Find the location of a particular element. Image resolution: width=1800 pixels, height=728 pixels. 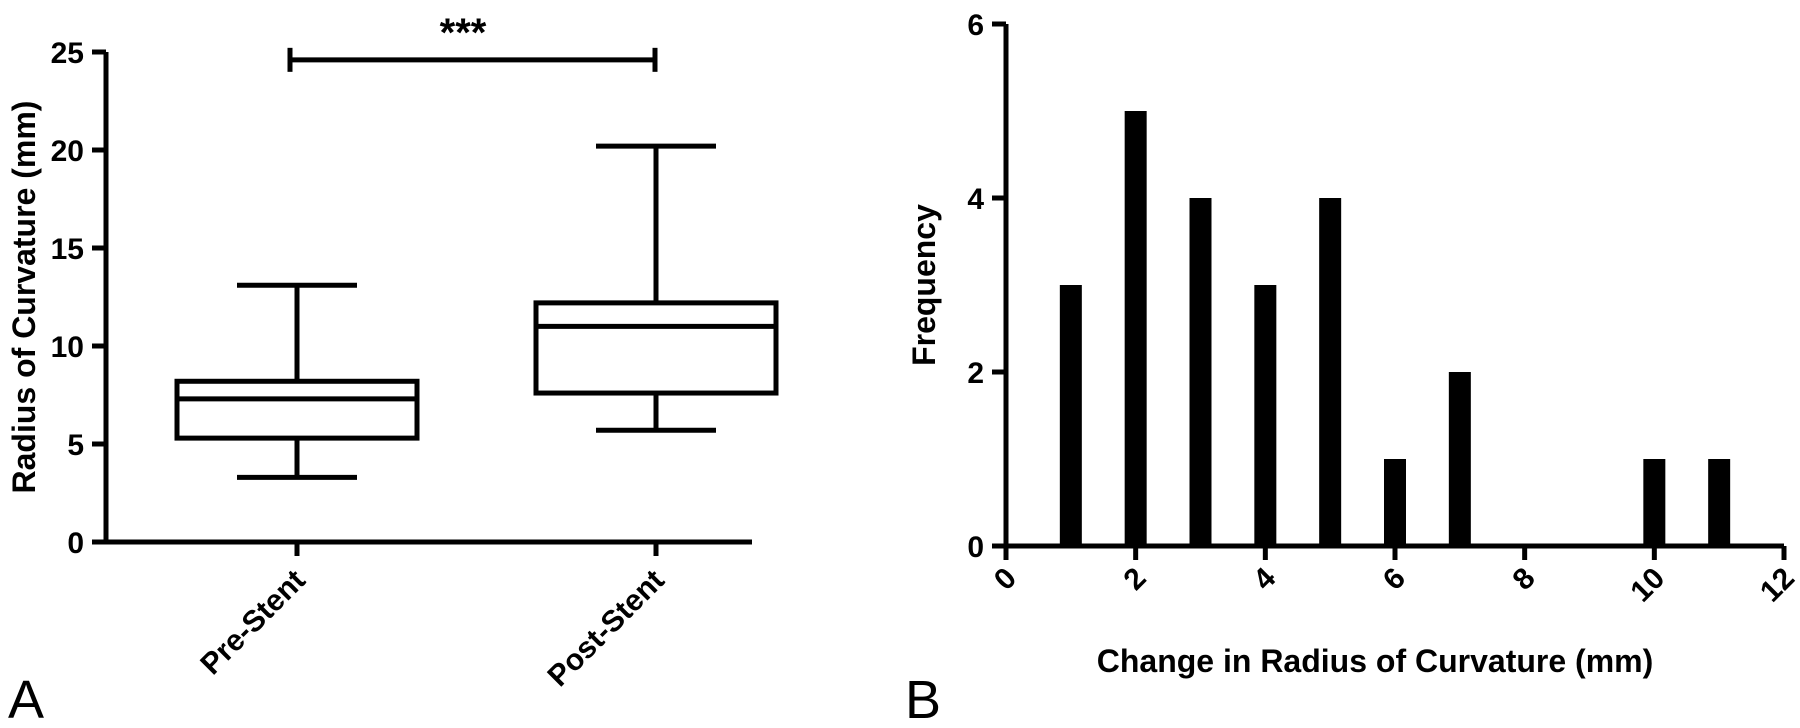

panel-a-y-tick-label: 10 is located at coordinates (67, 347).